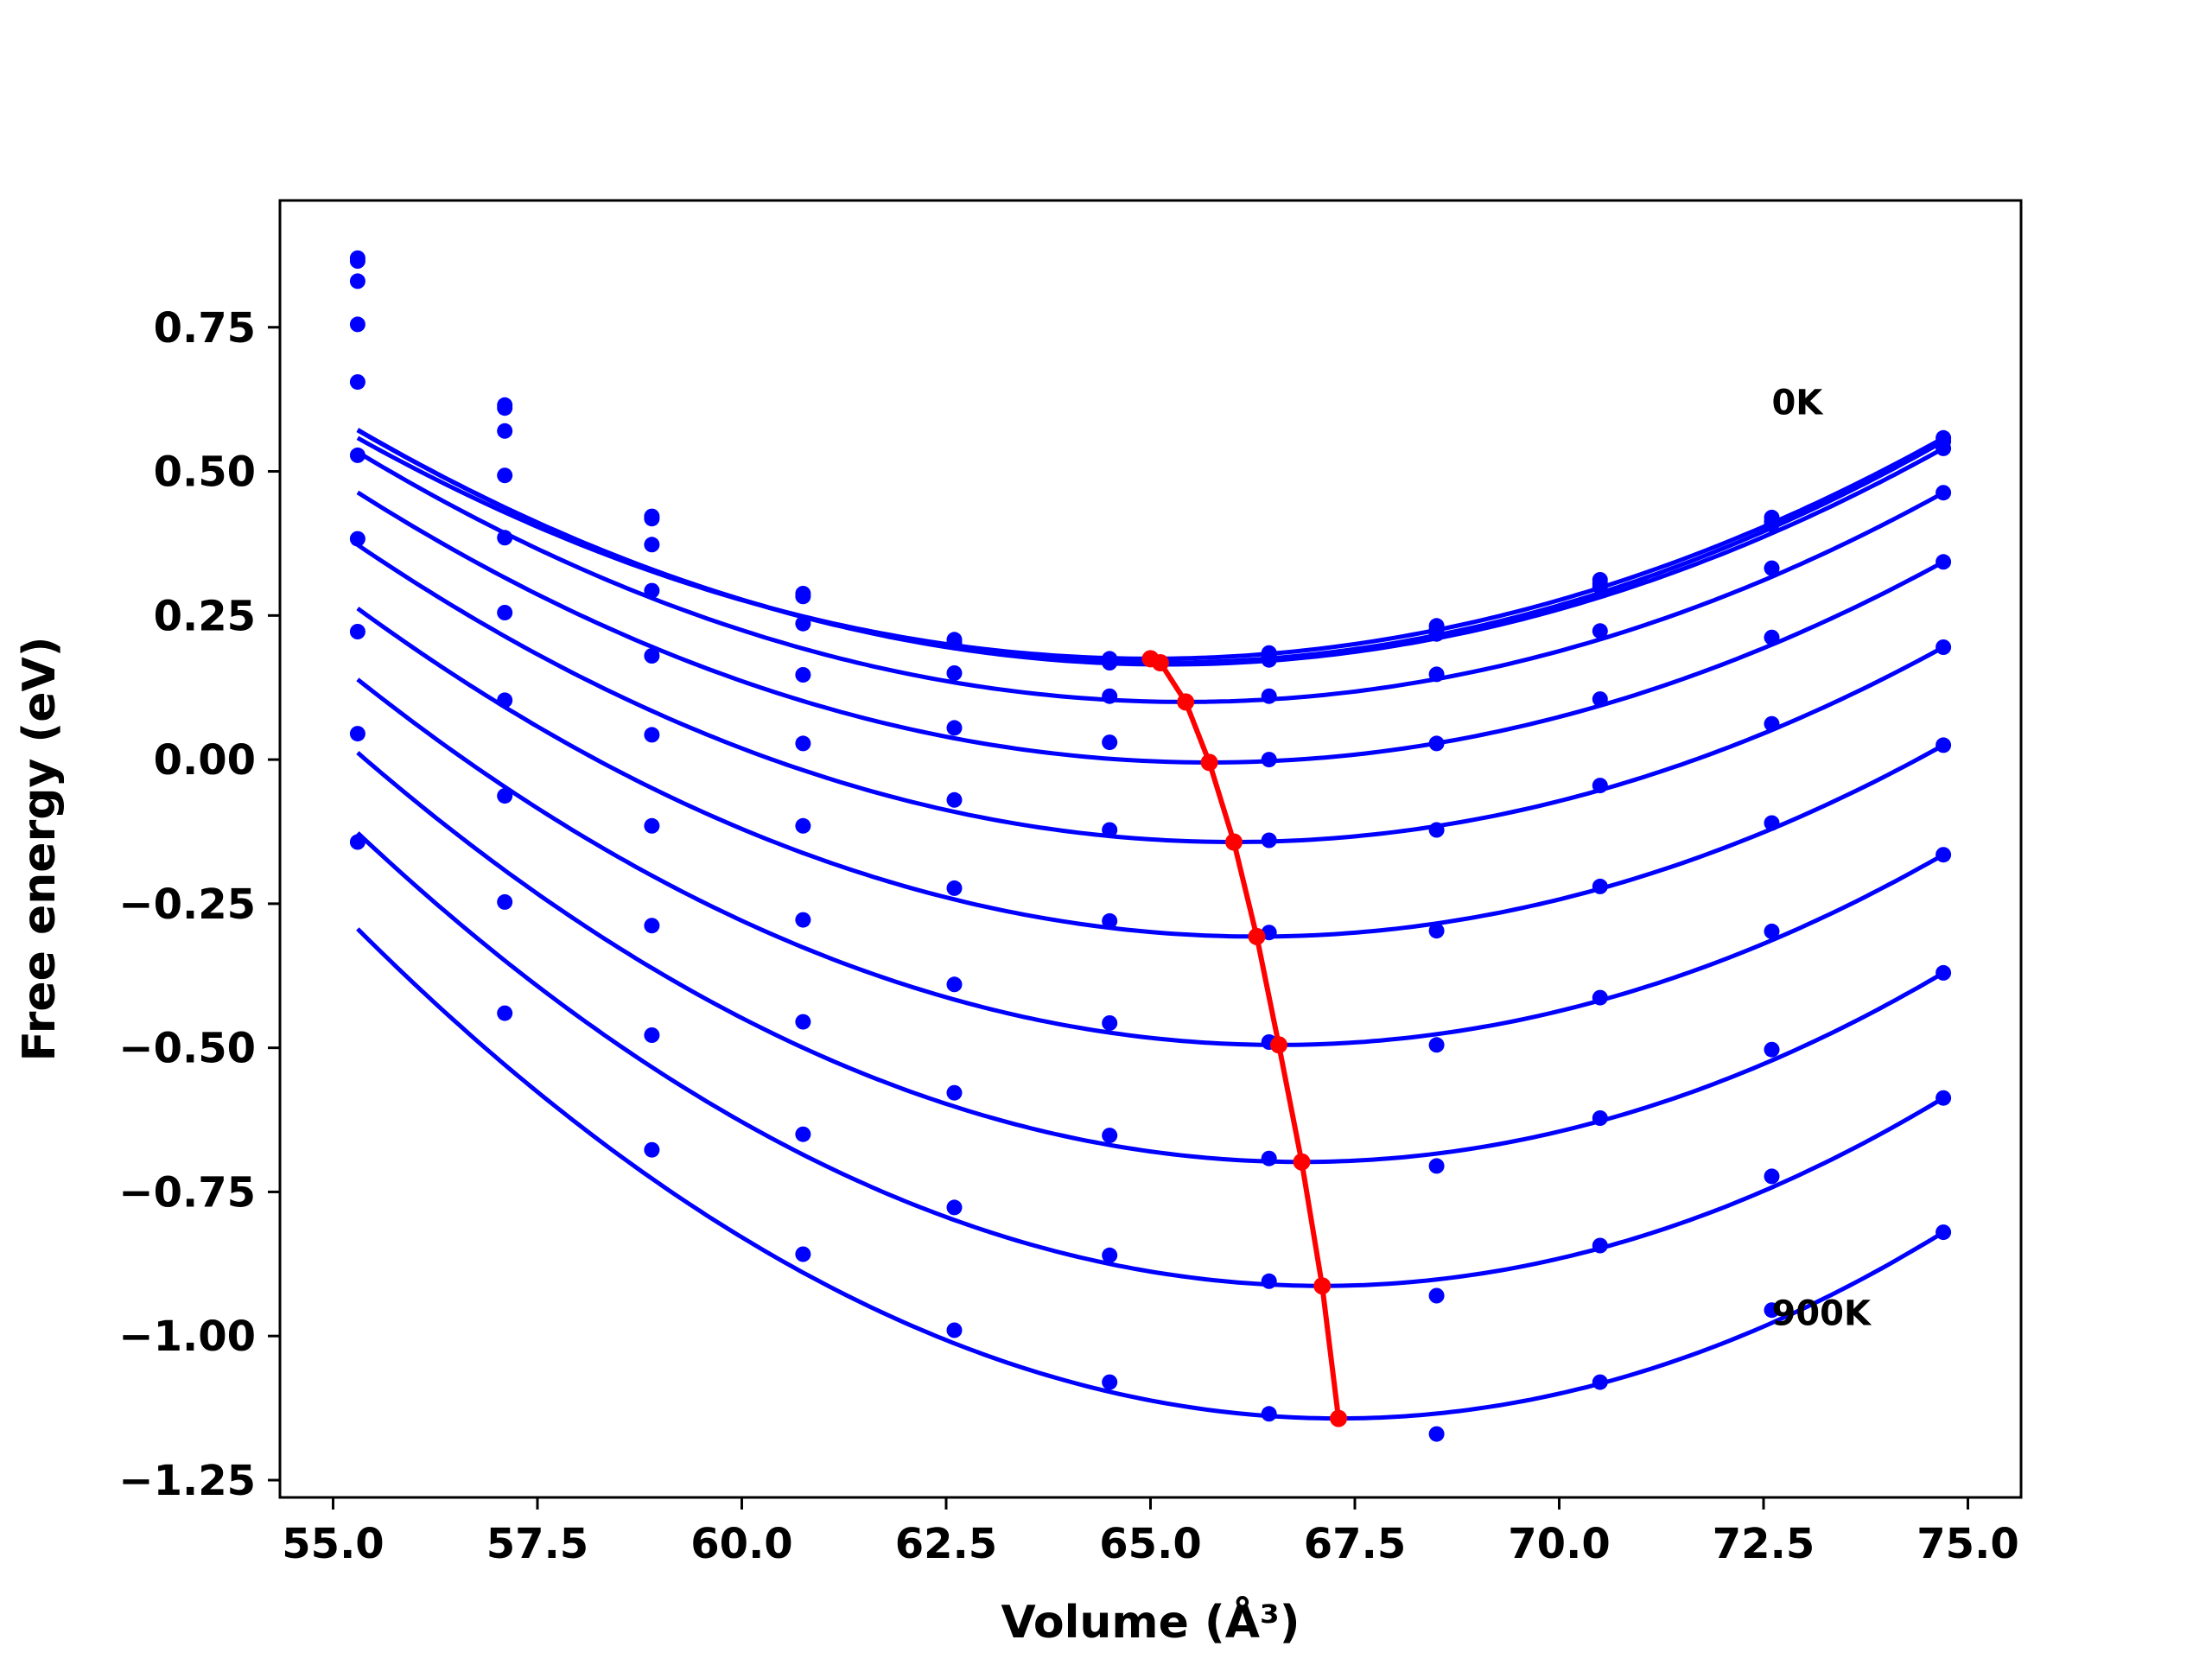  Describe the element at coordinates (1821, 1314) in the screenshot. I see `annotation-900k: 900K` at that location.